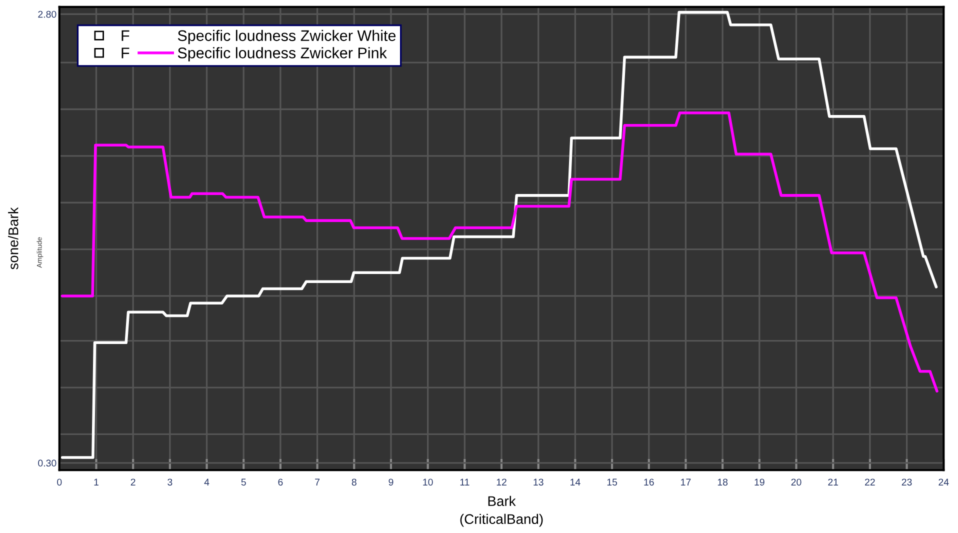  Describe the element at coordinates (465, 482) in the screenshot. I see `x-tick-label: 11` at that location.